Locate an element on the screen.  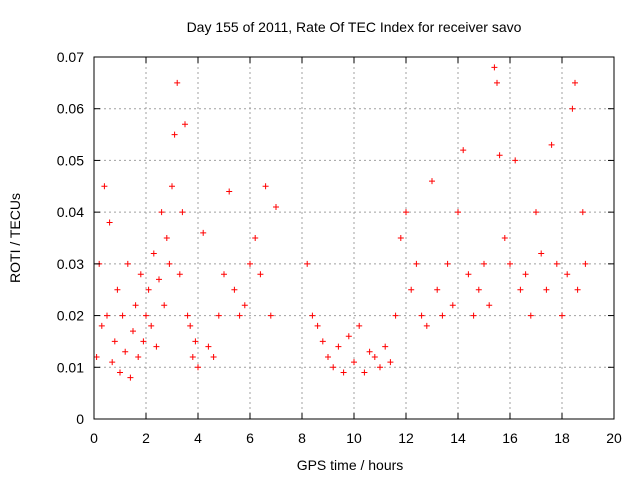
y-tick-label: 0.04 is located at coordinates (70, 212).